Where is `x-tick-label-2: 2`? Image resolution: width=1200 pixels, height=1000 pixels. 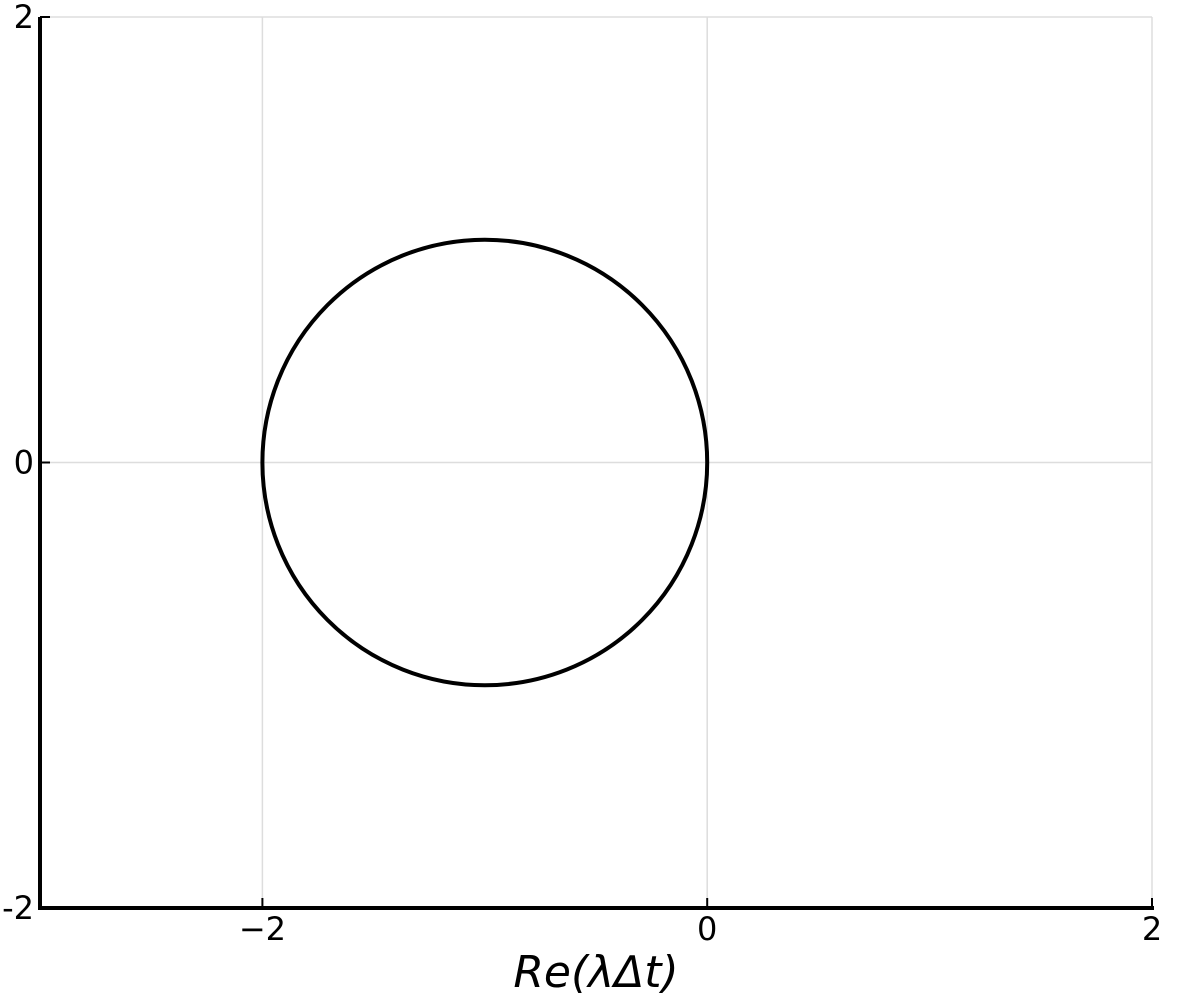 x-tick-label-2: 2 is located at coordinates (1152, 929).